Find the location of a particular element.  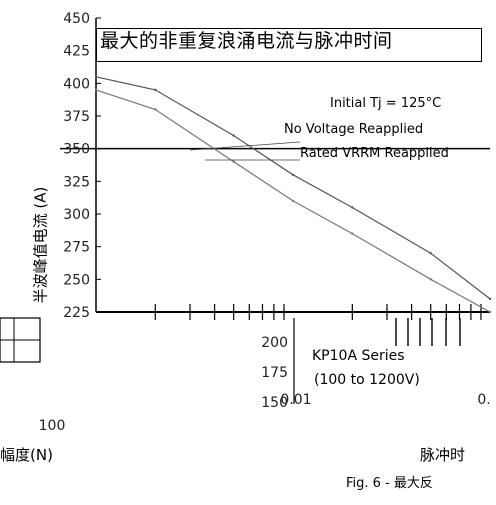

x-tick-label-1: 0.01 is located at coordinates (295, 400).